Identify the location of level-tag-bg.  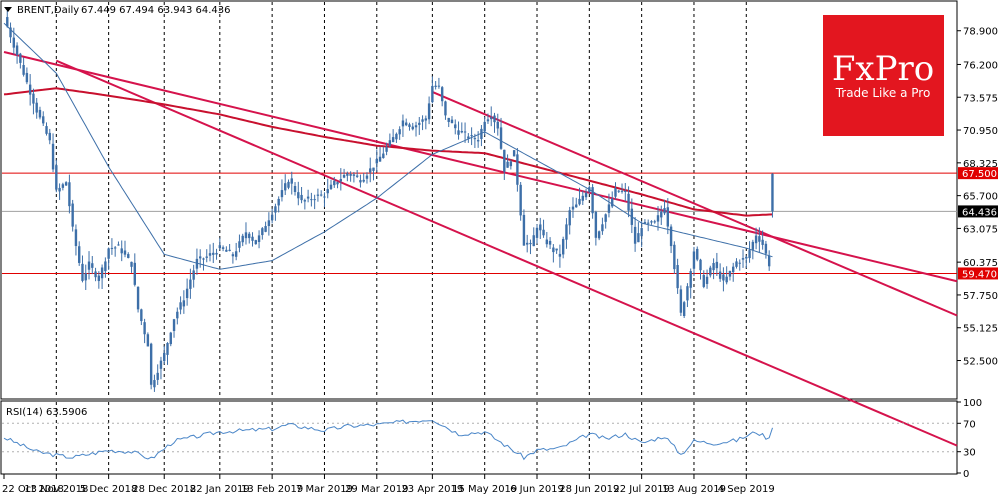
(978, 273).